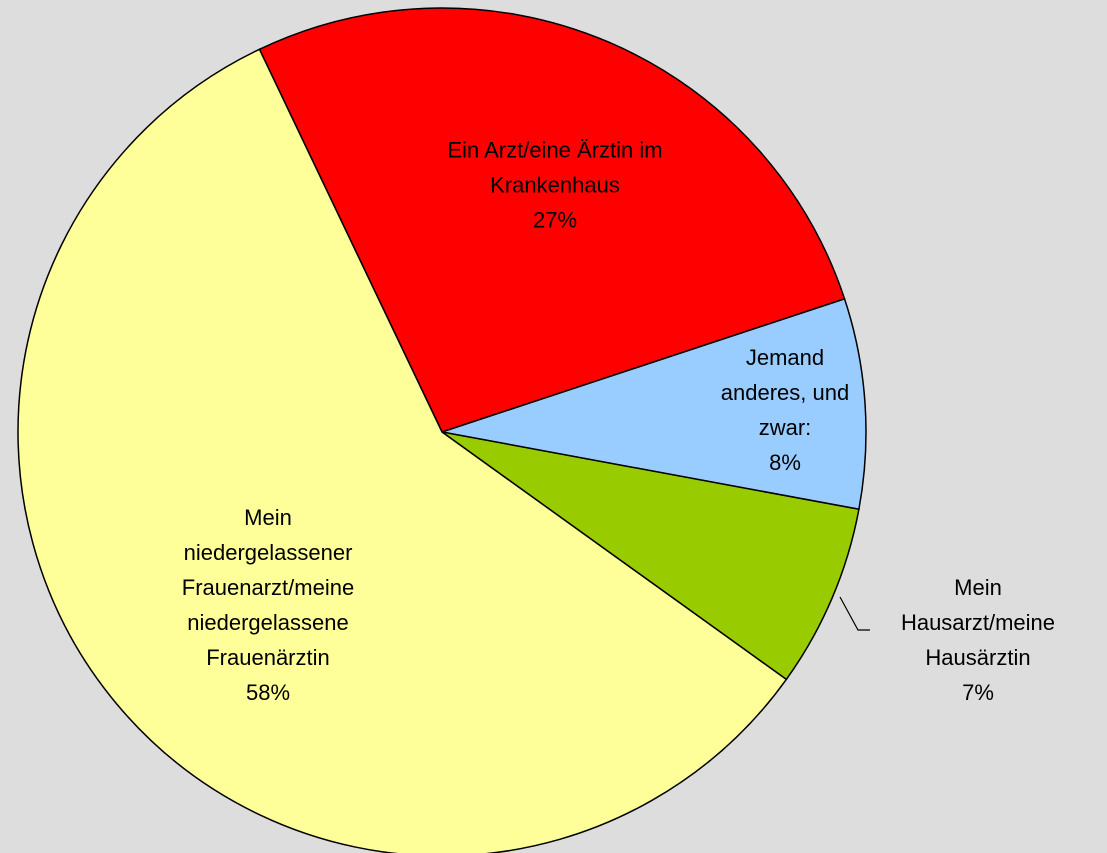  I want to click on slice-value: 58%, so click(268, 692).